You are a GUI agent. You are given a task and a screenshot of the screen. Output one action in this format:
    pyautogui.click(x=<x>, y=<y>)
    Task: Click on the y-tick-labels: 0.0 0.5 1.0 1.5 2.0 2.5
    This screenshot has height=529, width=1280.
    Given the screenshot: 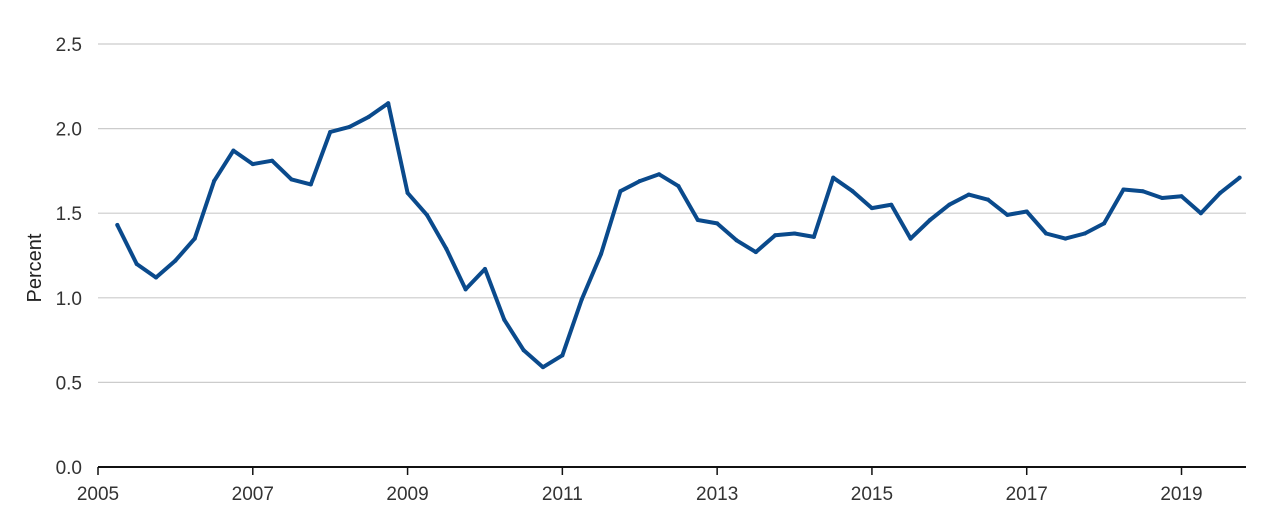 What is the action you would take?
    pyautogui.click(x=69, y=257)
    